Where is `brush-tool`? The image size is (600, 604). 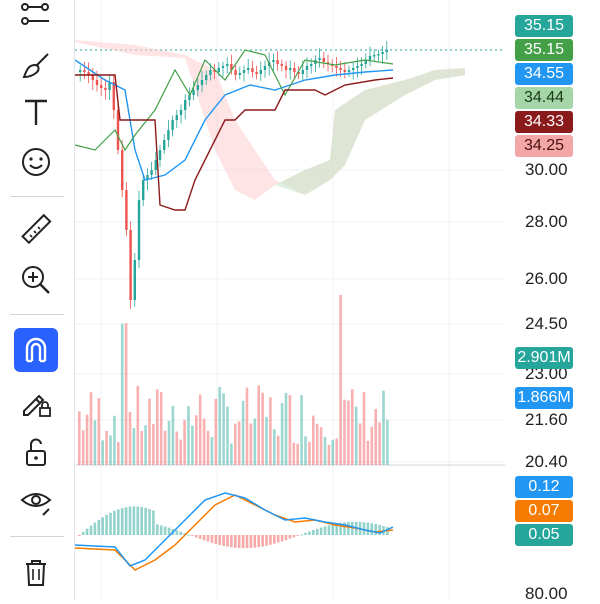 brush-tool is located at coordinates (36, 66).